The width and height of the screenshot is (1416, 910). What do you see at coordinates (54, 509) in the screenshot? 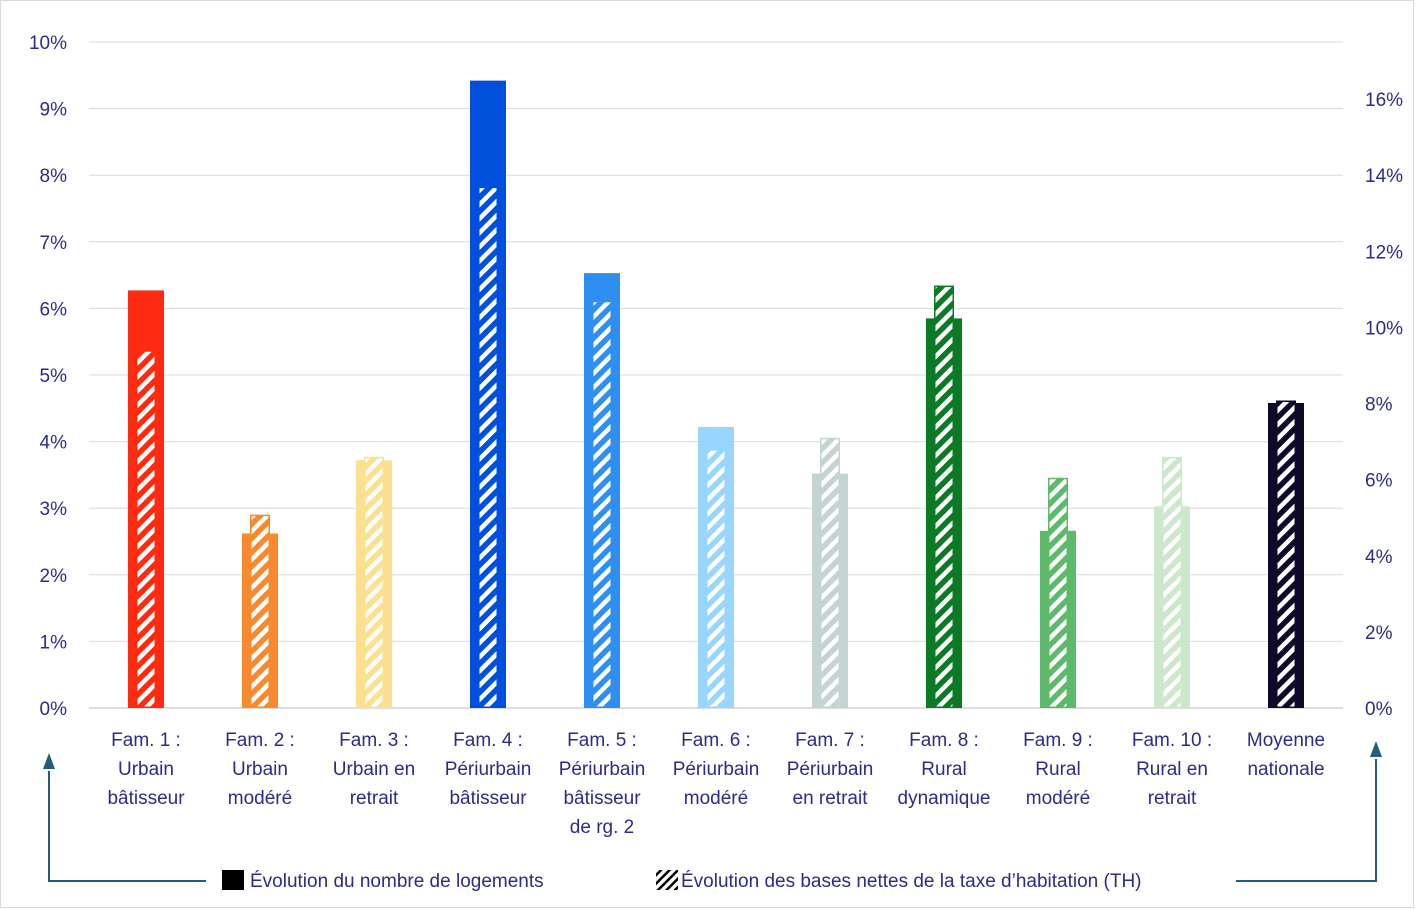
I see `left-tick-label: 3%` at bounding box center [54, 509].